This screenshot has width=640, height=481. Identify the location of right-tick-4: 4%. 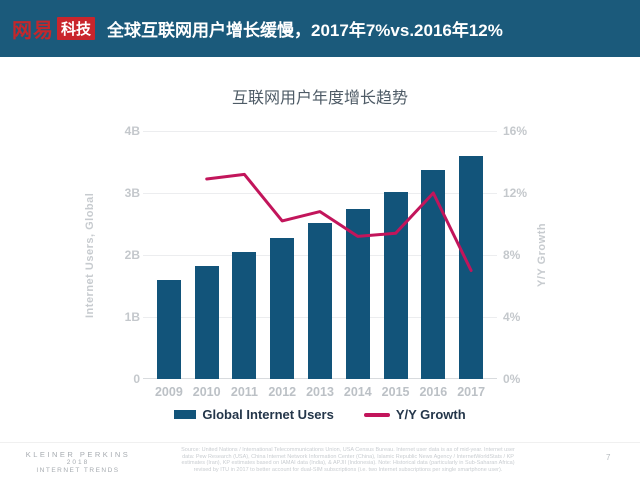
(512, 317).